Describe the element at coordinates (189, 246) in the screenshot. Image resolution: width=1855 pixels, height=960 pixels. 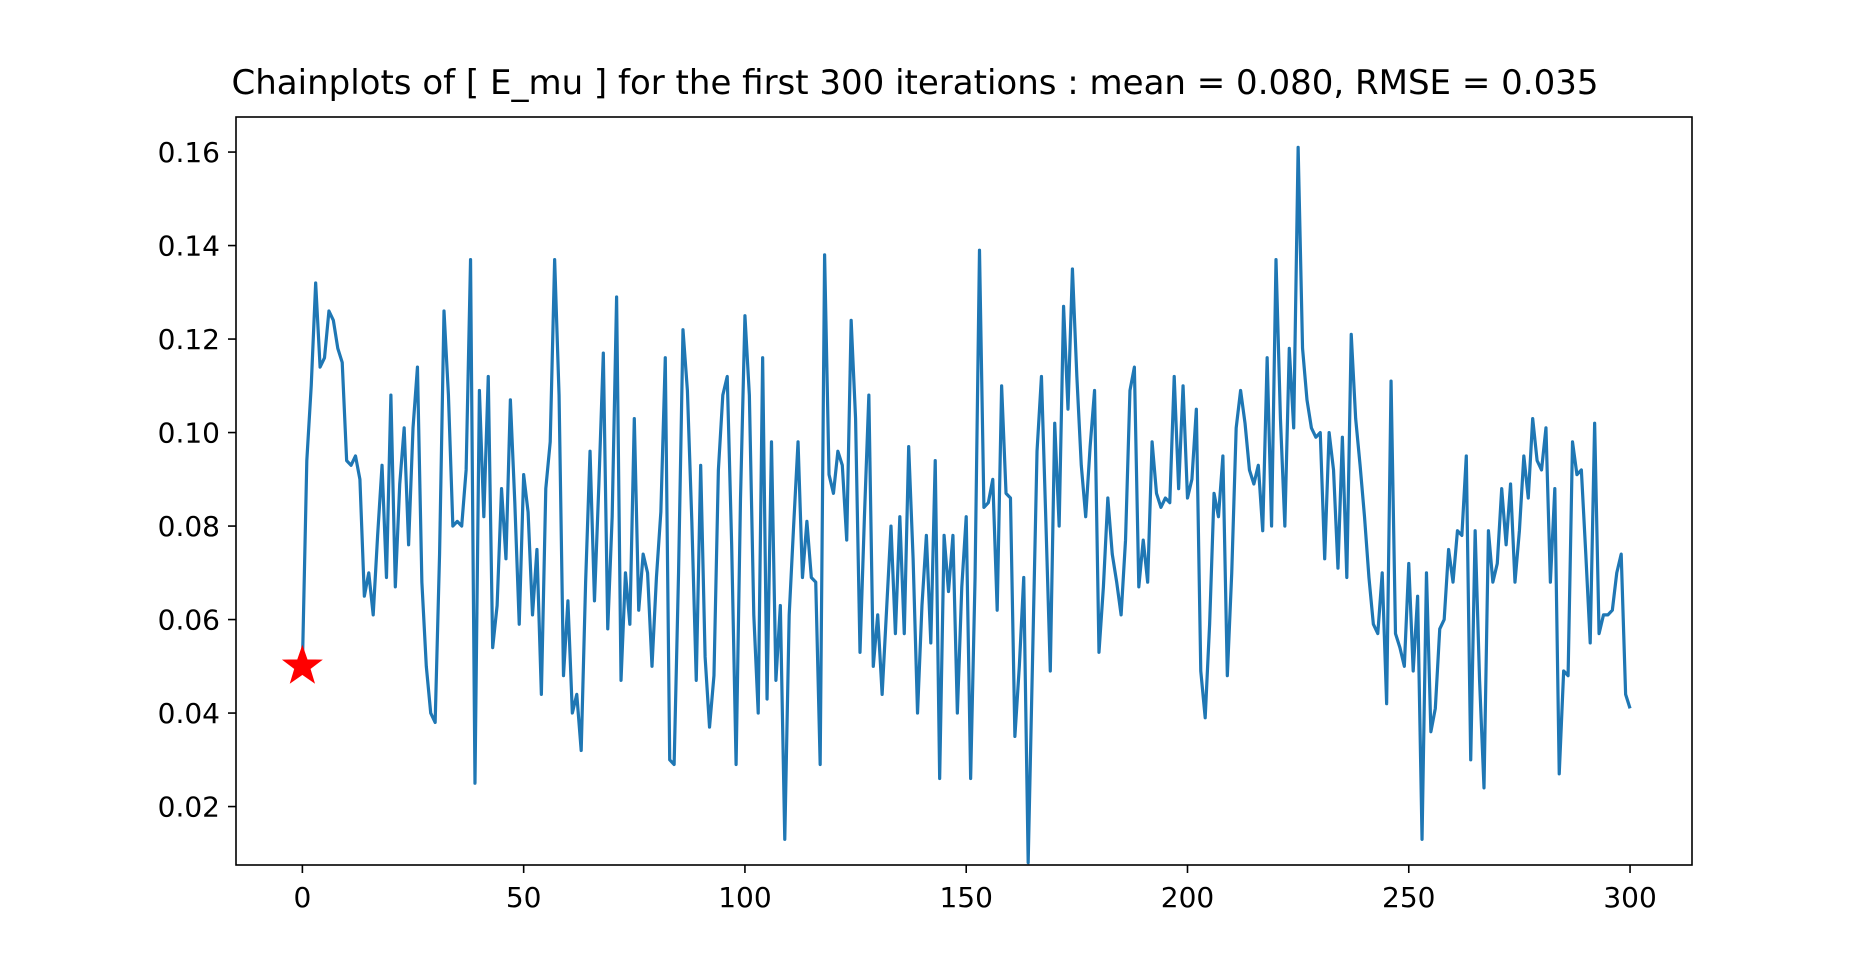
I see `y-tick-label: 0.14` at that location.